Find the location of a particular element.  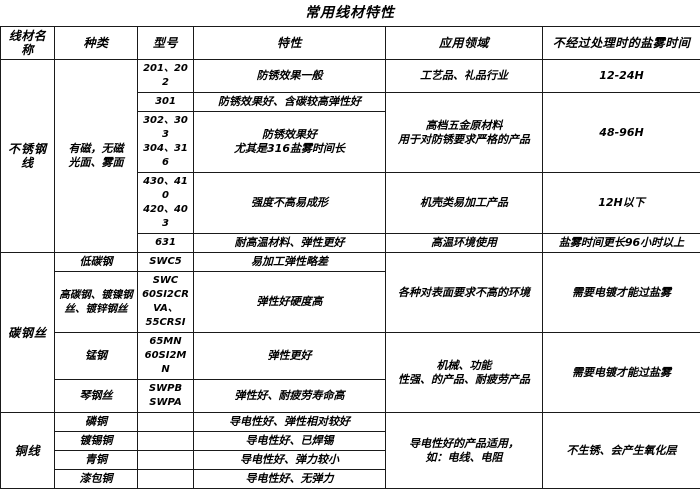

cell-category: 锰钢 is located at coordinates (96, 356).